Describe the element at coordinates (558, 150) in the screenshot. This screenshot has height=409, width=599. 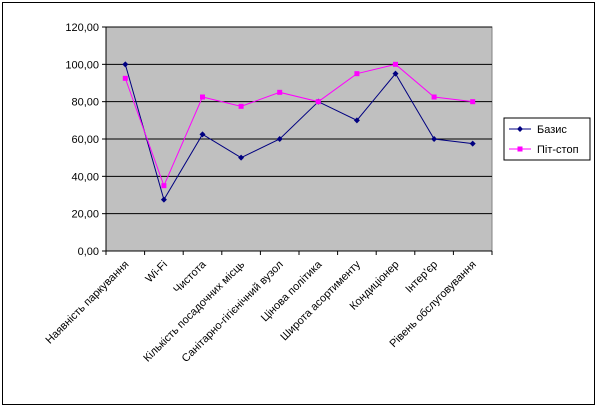
I see `legend-label-pitstop: Піт-стоп` at that location.